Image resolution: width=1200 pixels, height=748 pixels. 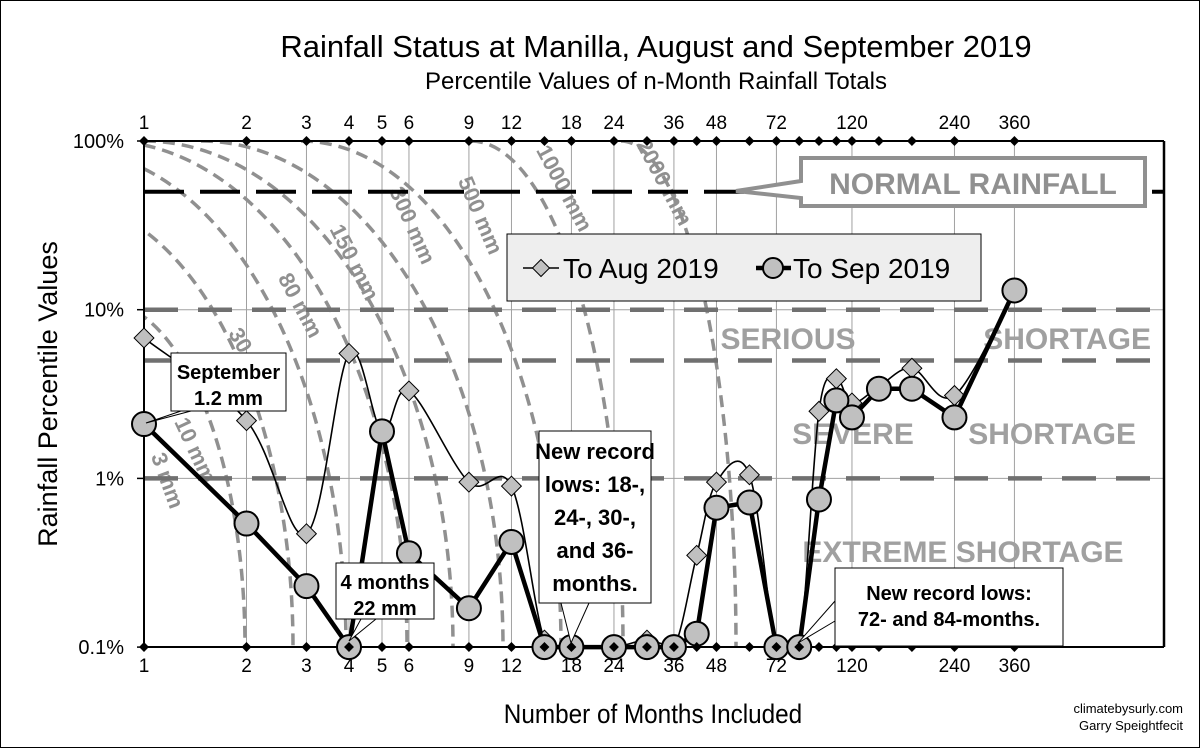 I want to click on callout-text: 22 mm, so click(x=384, y=609).